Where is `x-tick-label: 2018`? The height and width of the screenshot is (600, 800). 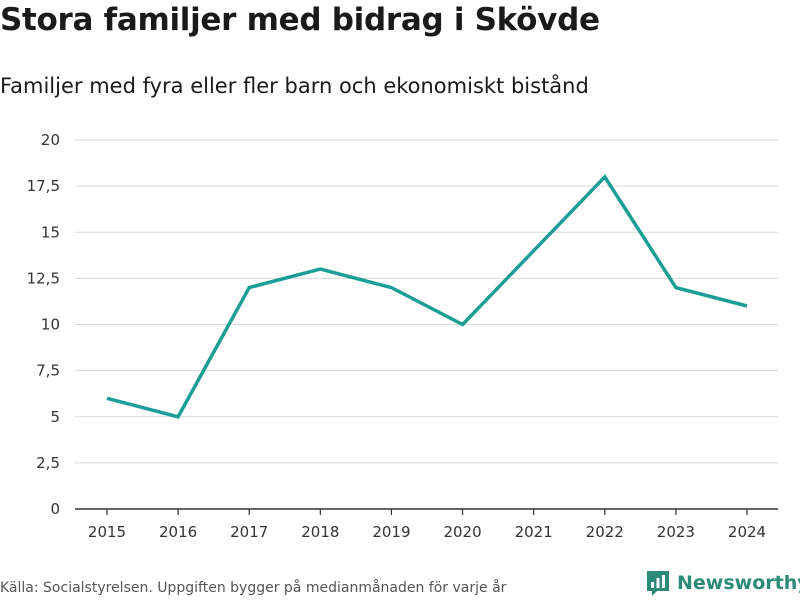
x-tick-label: 2018 is located at coordinates (320, 532).